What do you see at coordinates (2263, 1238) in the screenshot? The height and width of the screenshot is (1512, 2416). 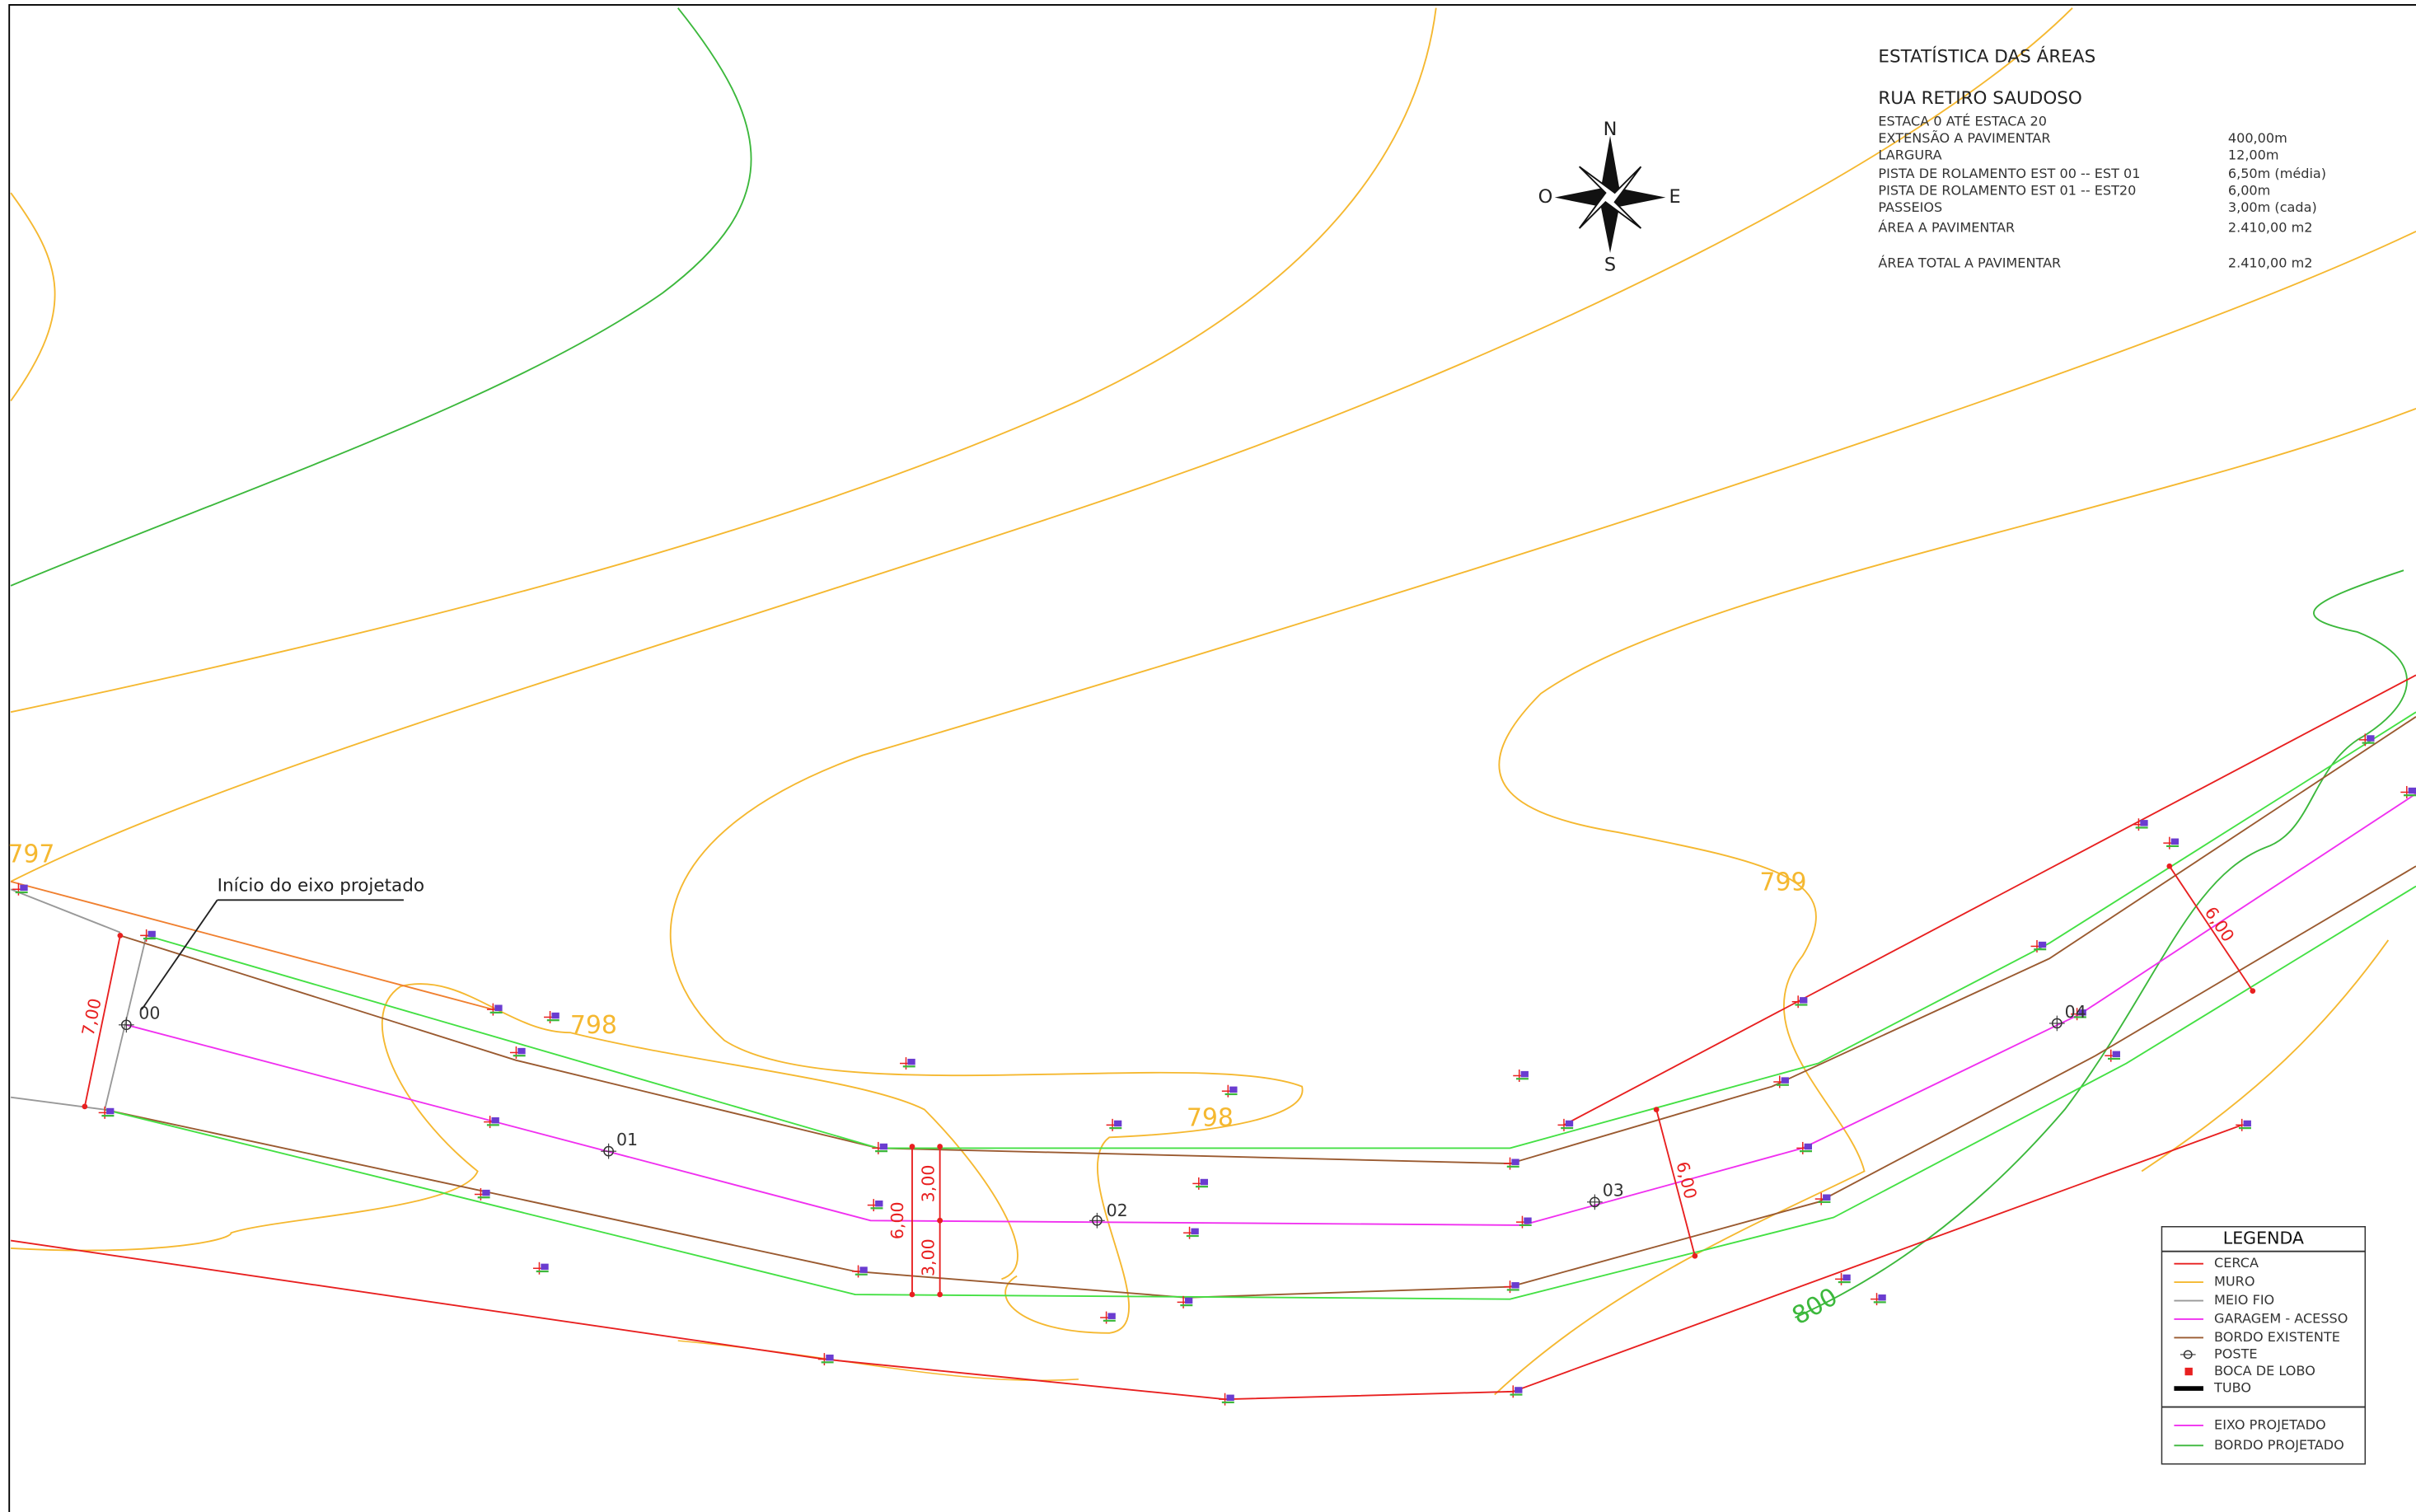 I see `legend-title: LEGENDA` at bounding box center [2263, 1238].